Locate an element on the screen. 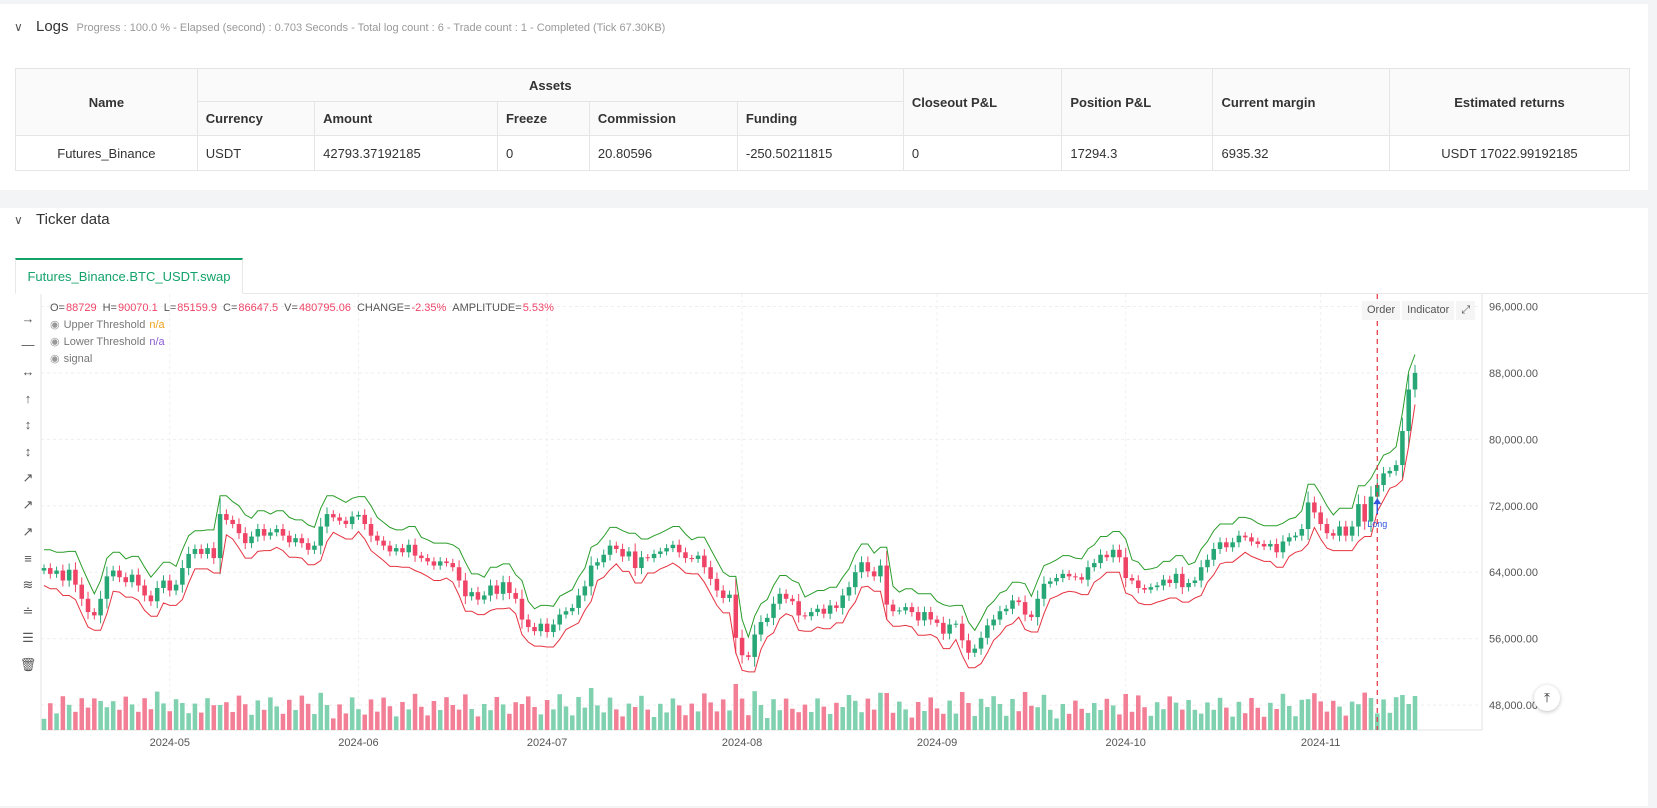 This screenshot has width=1657, height=808. fibonacci-icon: ≐ is located at coordinates (28, 611).